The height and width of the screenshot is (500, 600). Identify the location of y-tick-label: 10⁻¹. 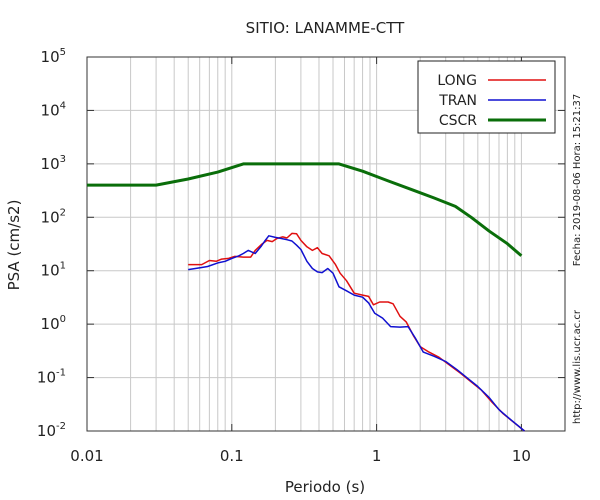
(51, 377).